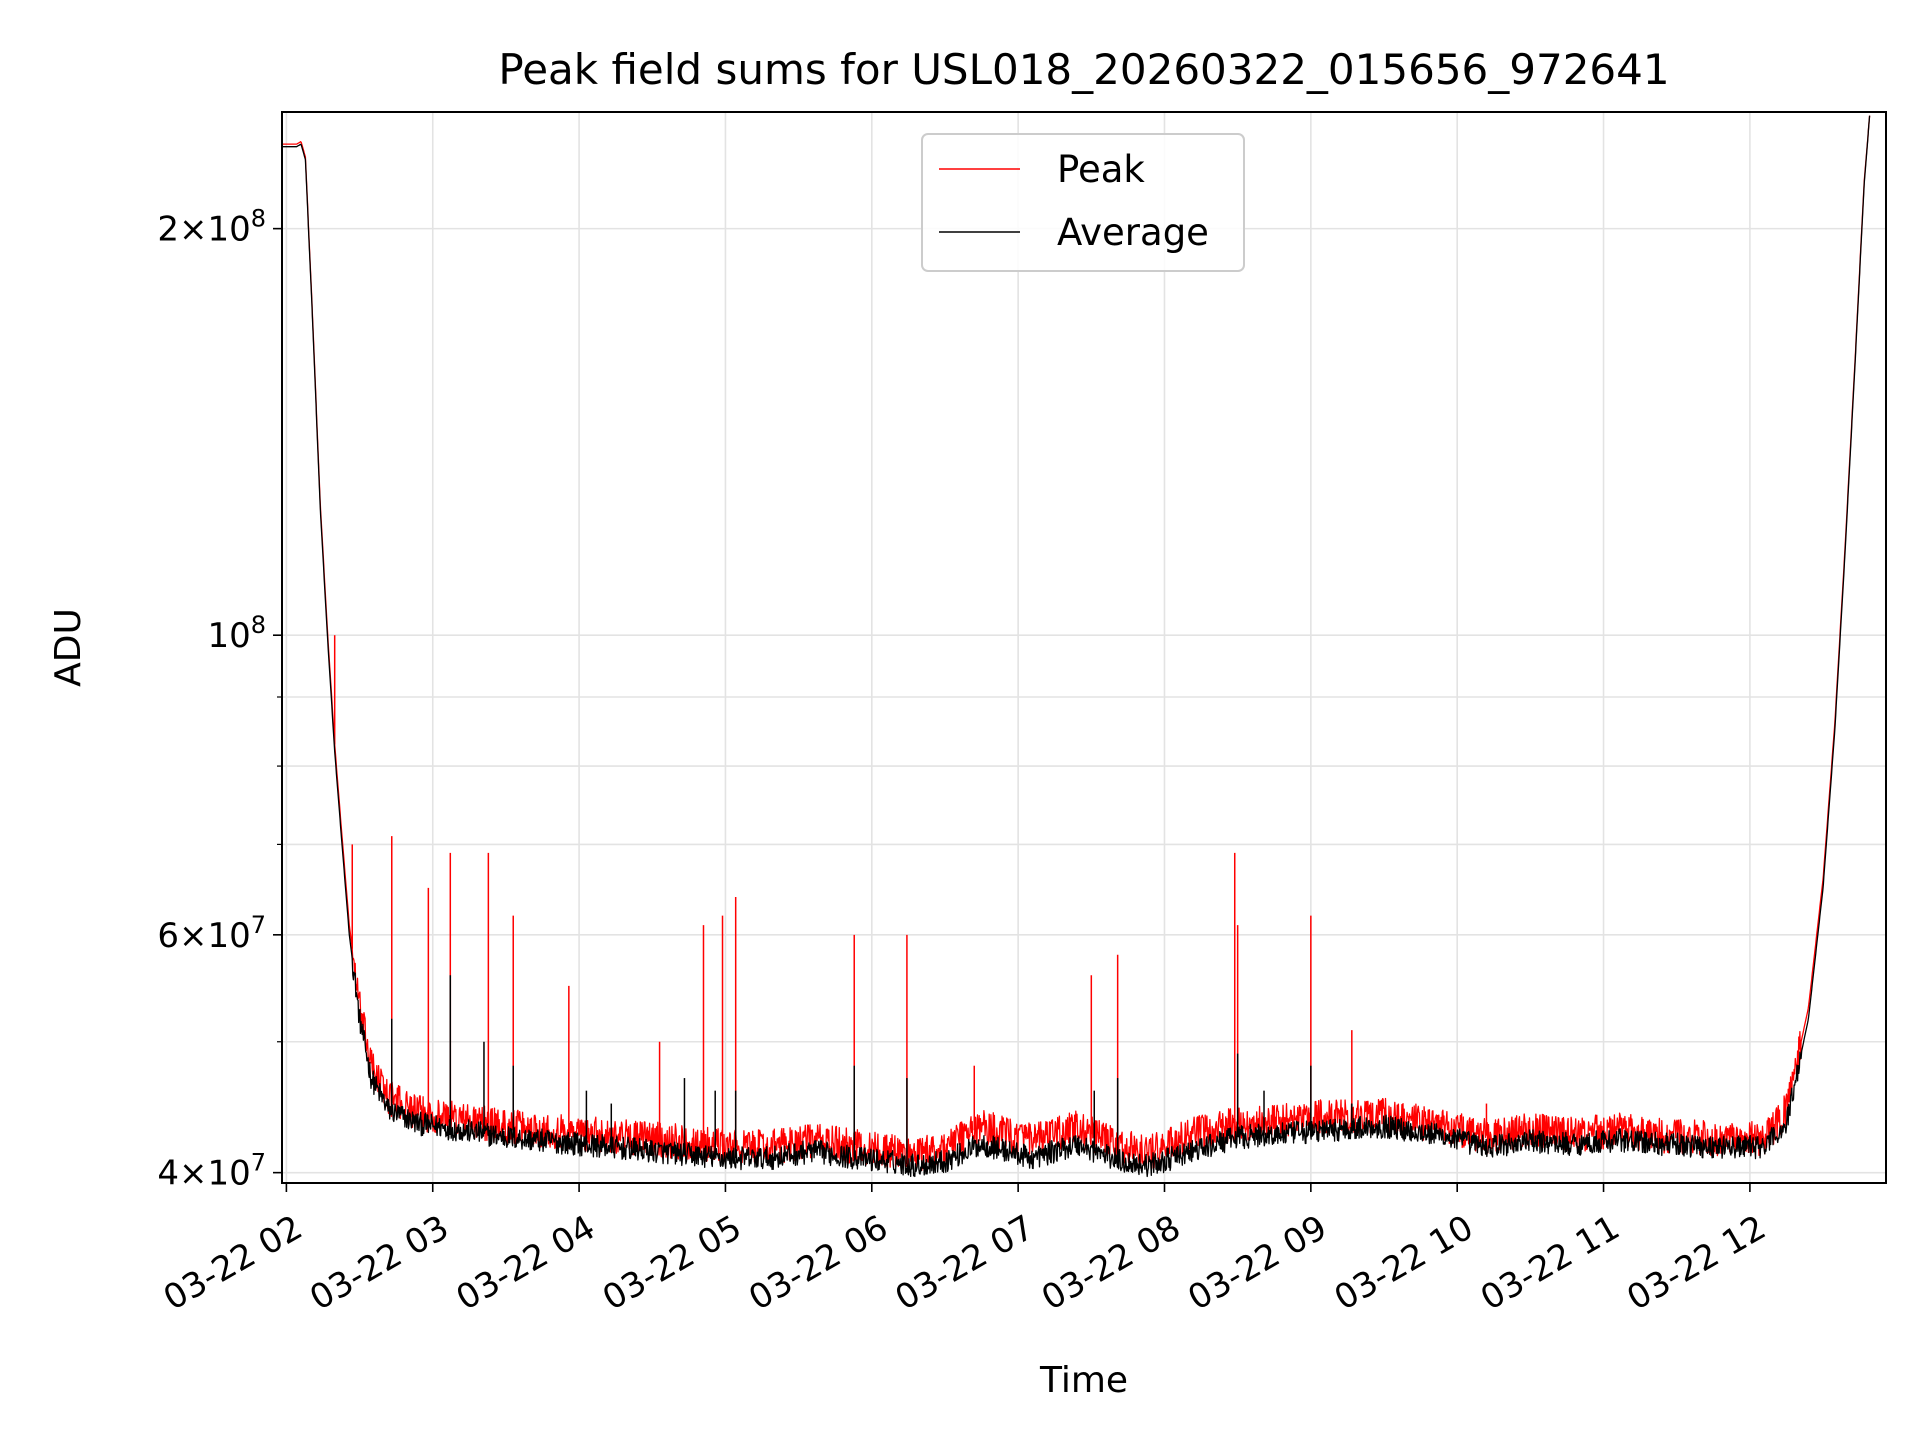  What do you see at coordinates (1083, 202) in the screenshot?
I see `legend: Peak Average` at bounding box center [1083, 202].